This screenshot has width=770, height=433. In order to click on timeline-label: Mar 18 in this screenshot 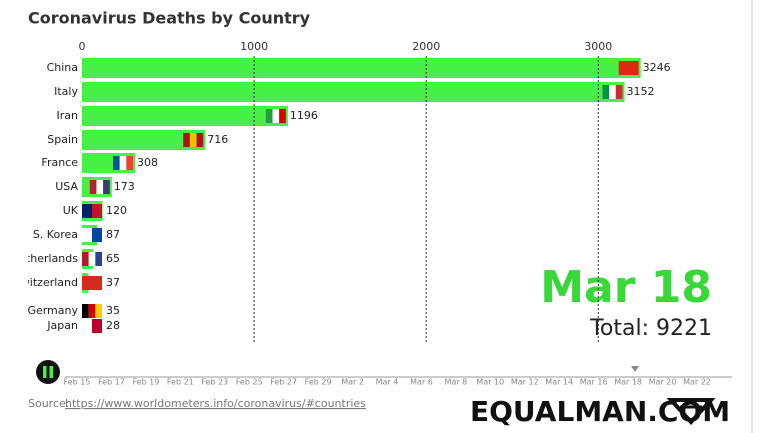, I will do `click(628, 382)`.